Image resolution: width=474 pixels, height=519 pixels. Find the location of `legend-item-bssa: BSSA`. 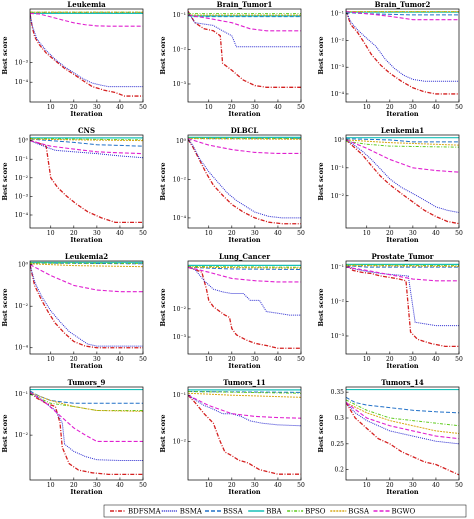

legend-item-bssa: BSSA is located at coordinates (224, 512).